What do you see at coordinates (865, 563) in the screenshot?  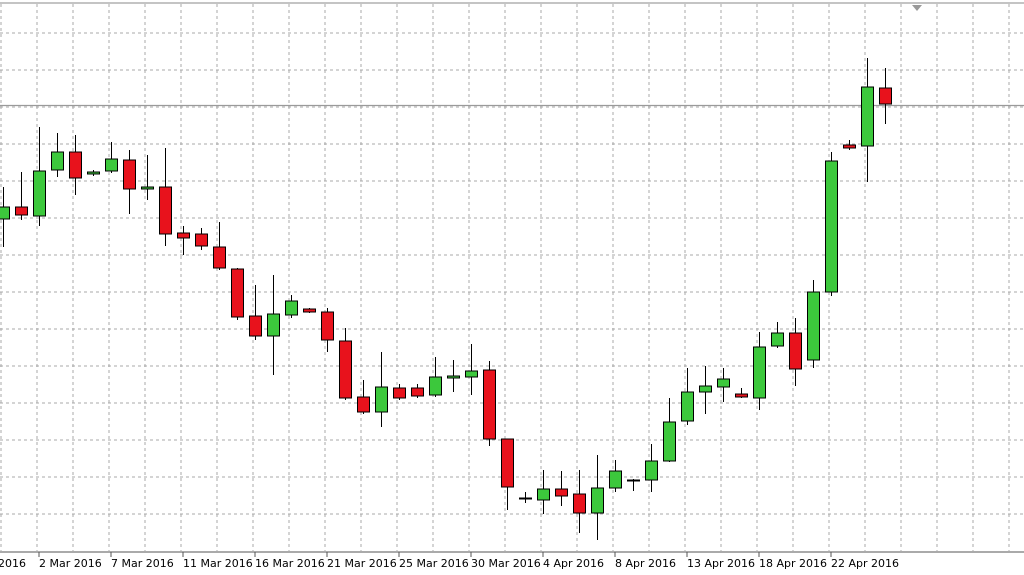 I see `x-tick-label: 22 Apr 2016` at bounding box center [865, 563].